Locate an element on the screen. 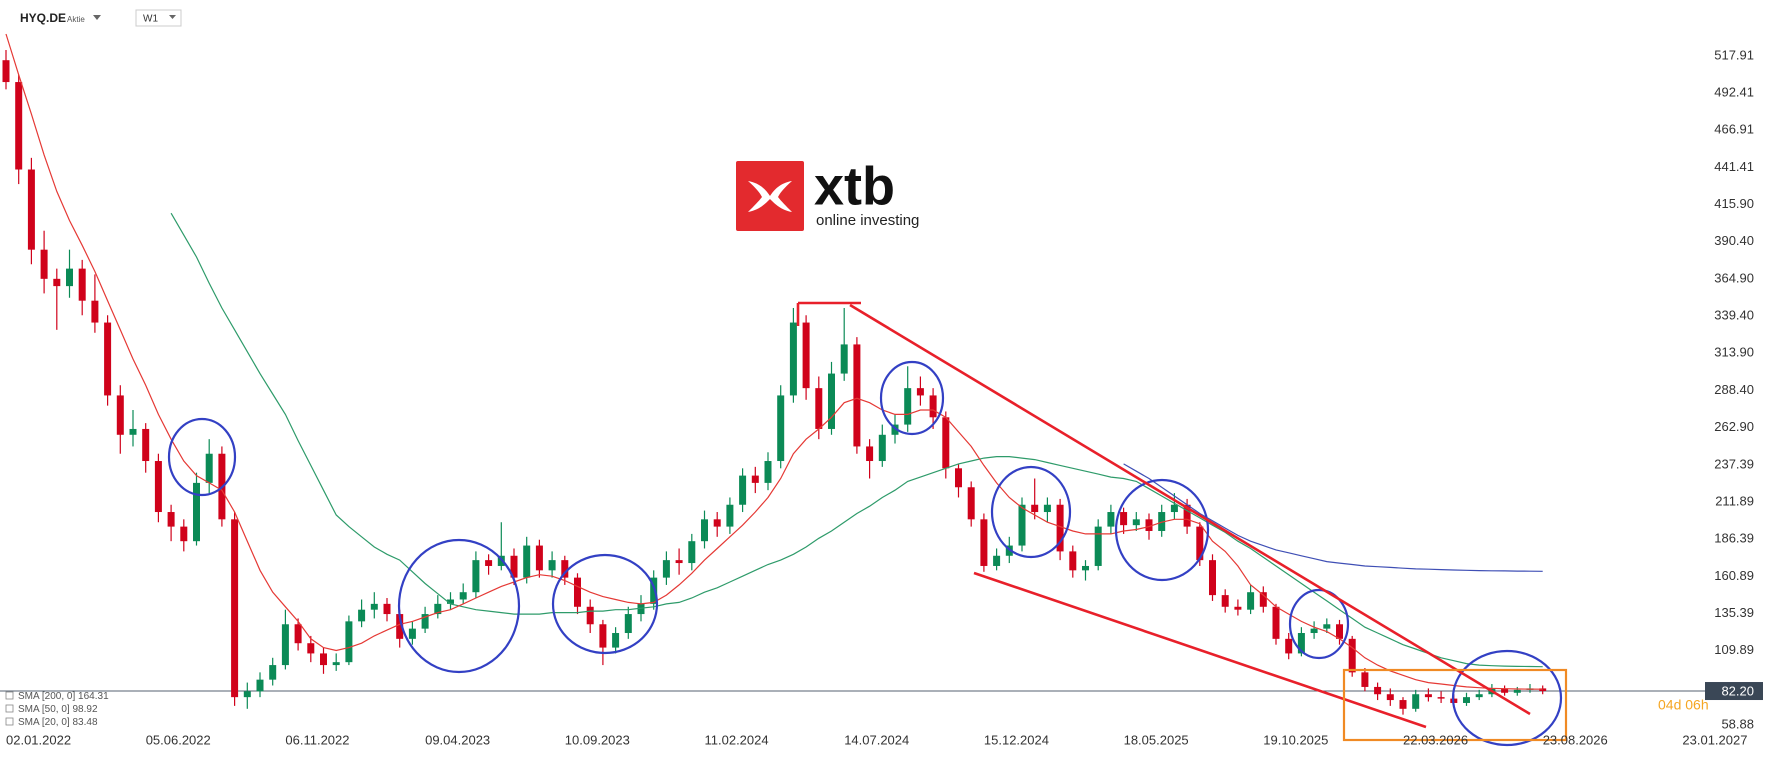 This screenshot has width=1768, height=761. legend-value: 98.92 is located at coordinates (84, 709).